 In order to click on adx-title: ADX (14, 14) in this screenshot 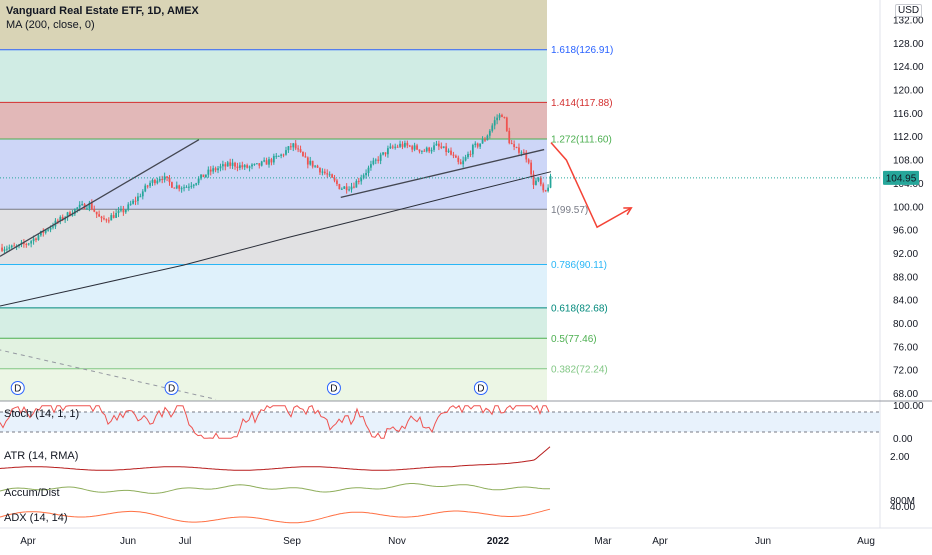, I will do `click(36, 518)`.